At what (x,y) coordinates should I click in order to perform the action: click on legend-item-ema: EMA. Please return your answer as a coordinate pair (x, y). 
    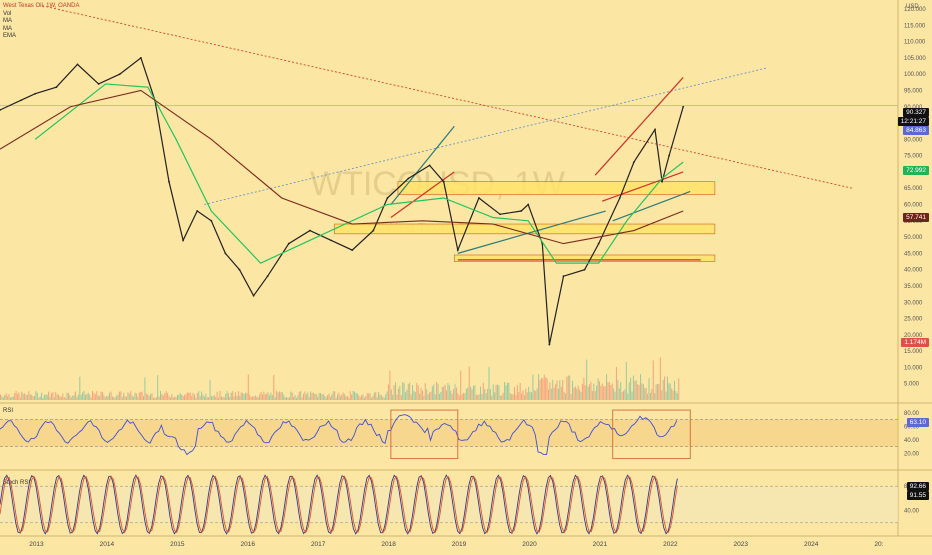
    Looking at the image, I should click on (10, 36).